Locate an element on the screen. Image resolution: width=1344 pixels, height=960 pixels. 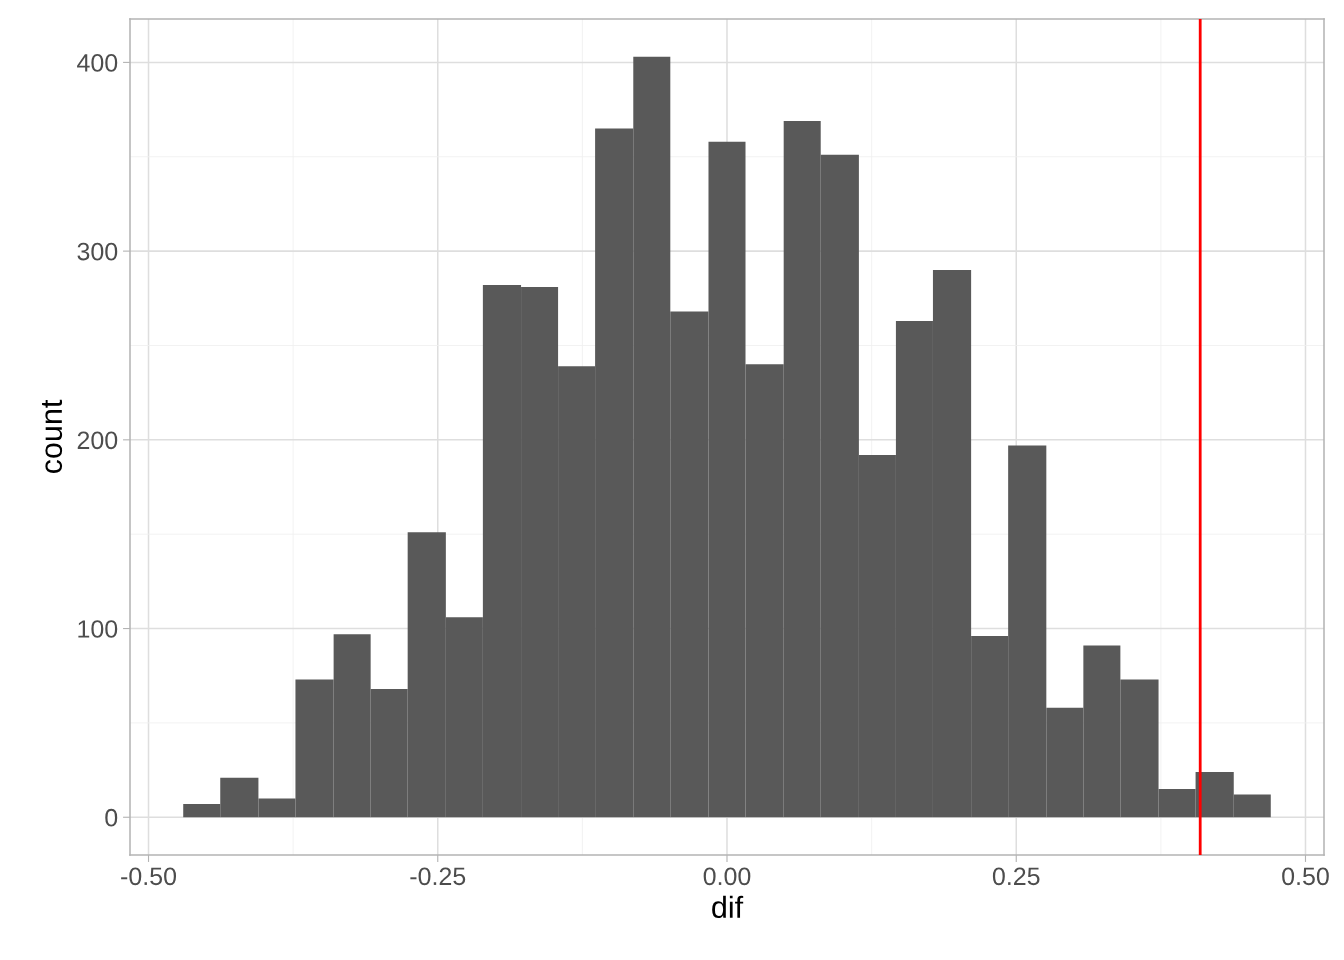
y-axis-title: count is located at coordinates (52, 436).